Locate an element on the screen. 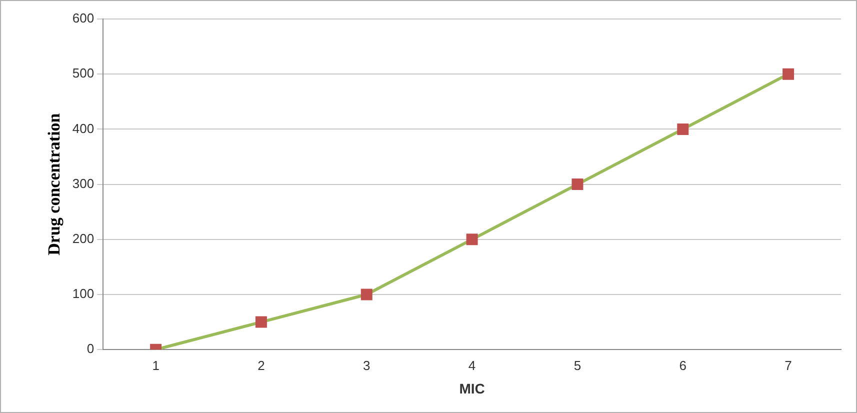 The width and height of the screenshot is (857, 413). x-tick-label: 4 is located at coordinates (472, 365).